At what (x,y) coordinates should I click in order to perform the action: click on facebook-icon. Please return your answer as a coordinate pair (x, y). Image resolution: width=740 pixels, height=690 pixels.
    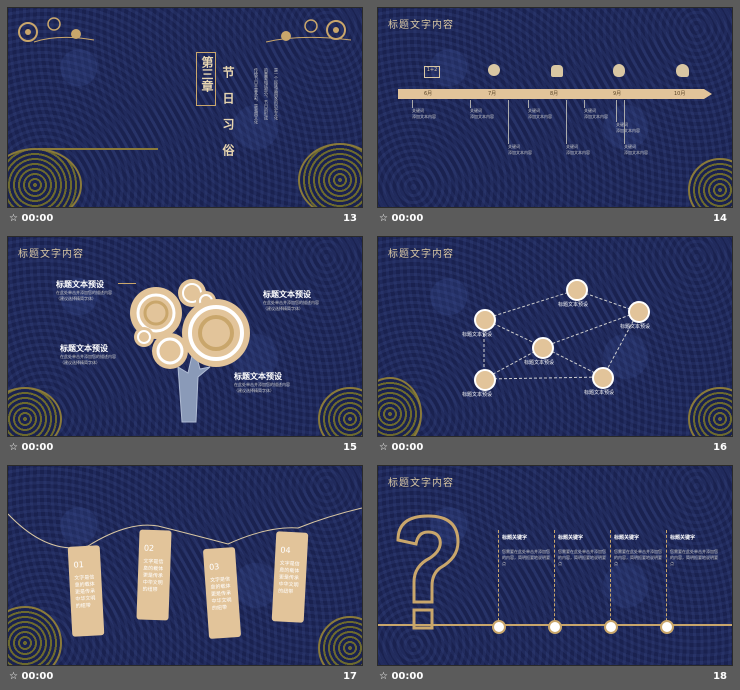
    Looking at the image, I should click on (543, 348).